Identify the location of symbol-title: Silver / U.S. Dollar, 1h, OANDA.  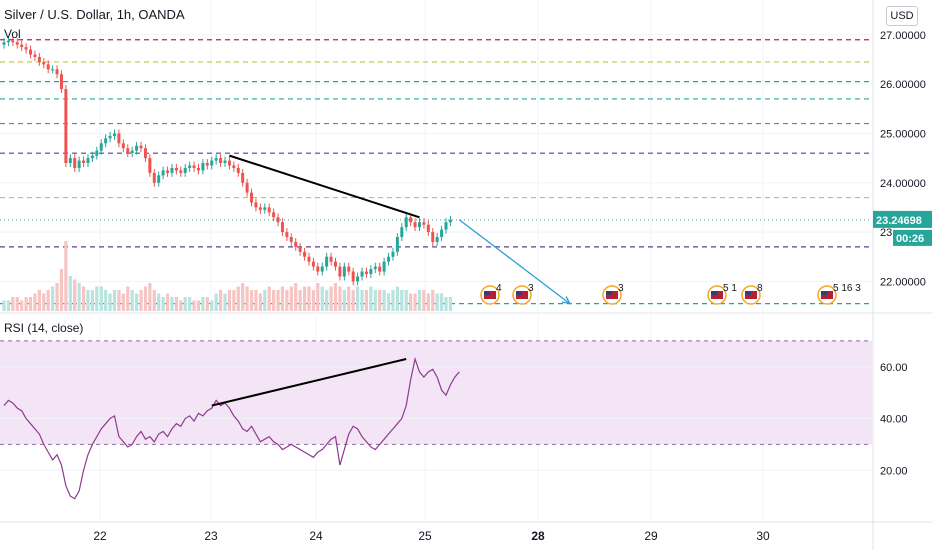
(94, 14).